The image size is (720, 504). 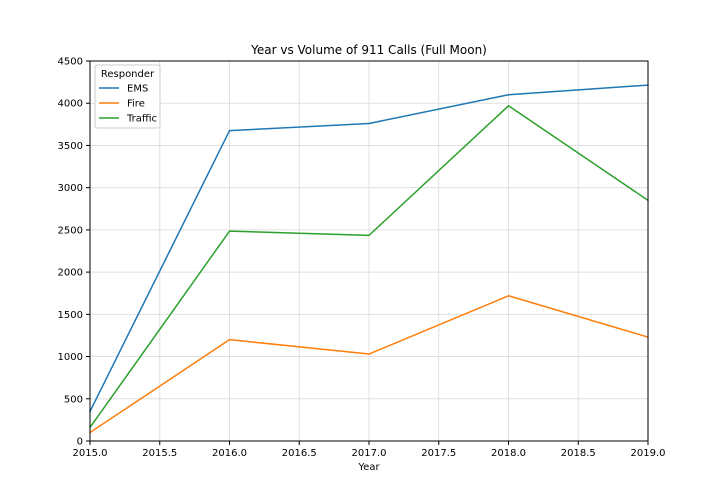 What do you see at coordinates (80, 442) in the screenshot?
I see `y-tick-label: 0` at bounding box center [80, 442].